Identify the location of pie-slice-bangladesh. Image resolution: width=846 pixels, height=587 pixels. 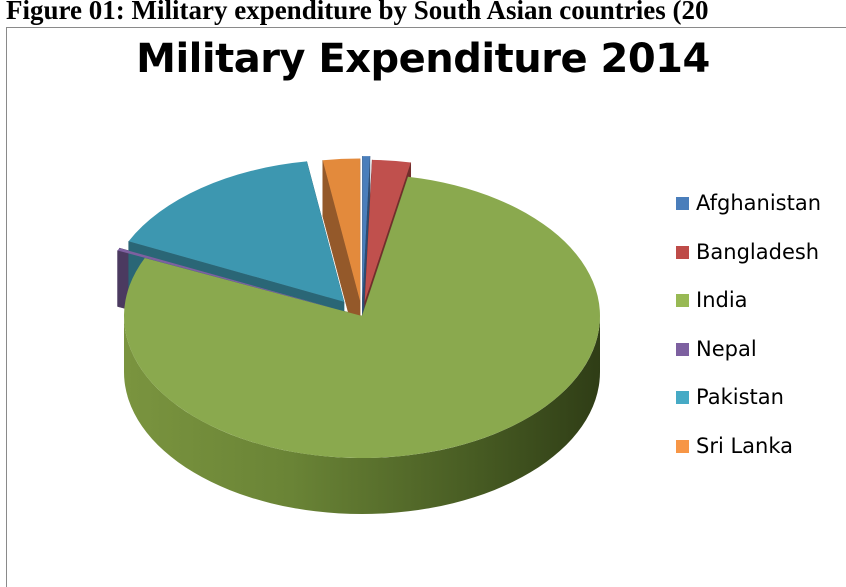
(387, 230).